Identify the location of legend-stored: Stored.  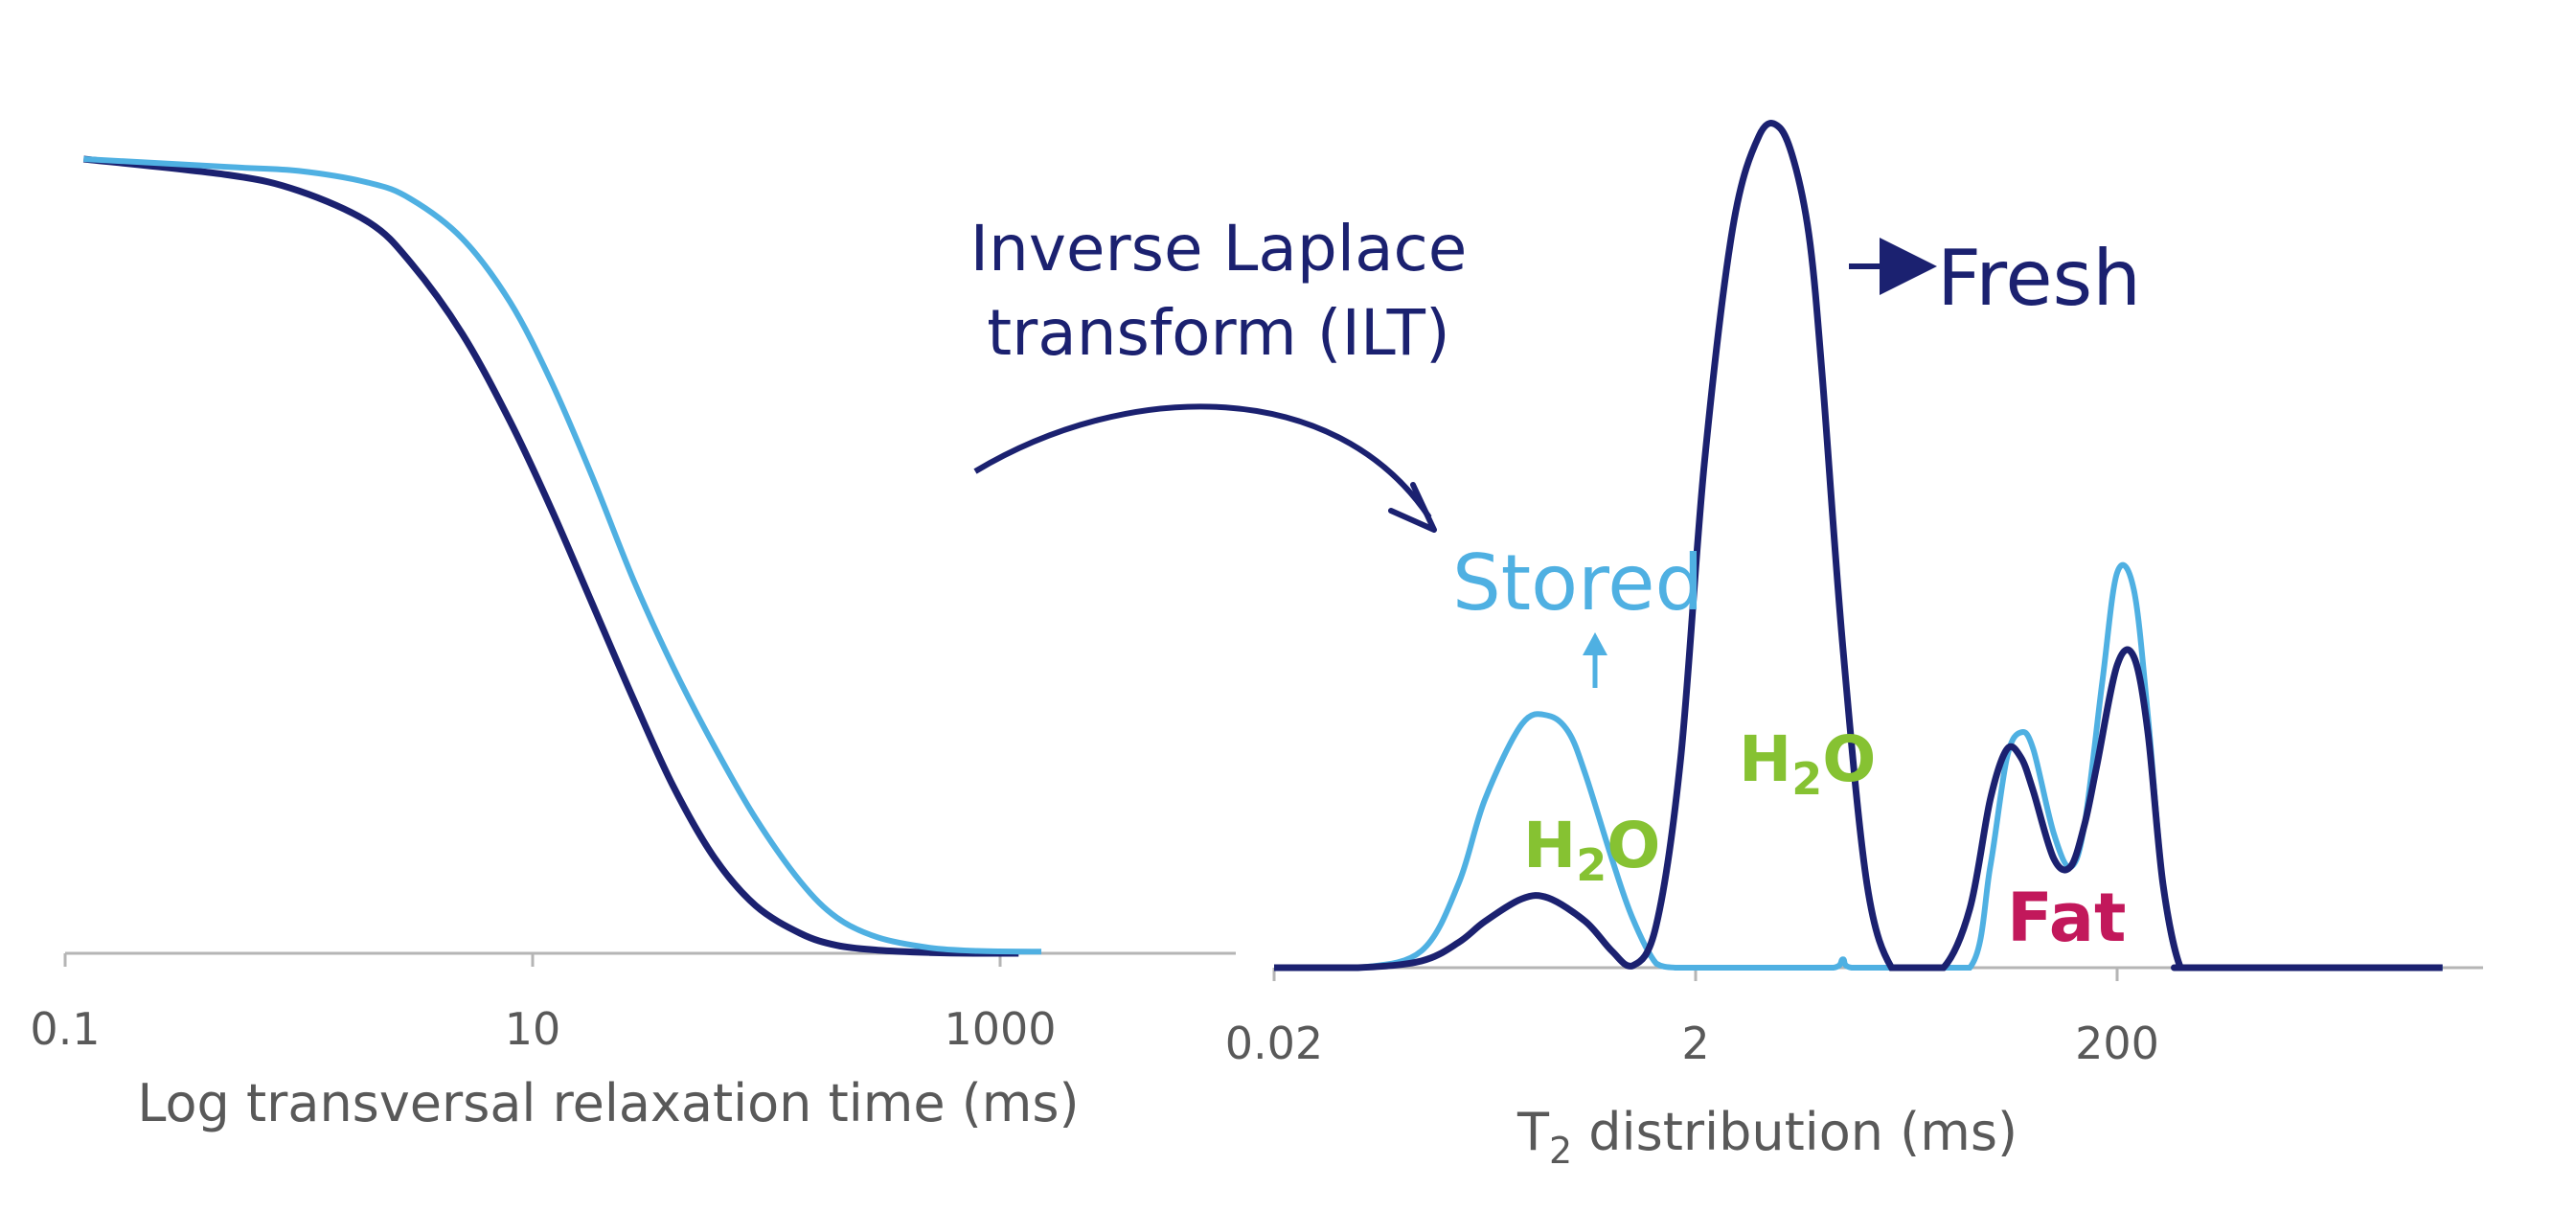
(1578, 613).